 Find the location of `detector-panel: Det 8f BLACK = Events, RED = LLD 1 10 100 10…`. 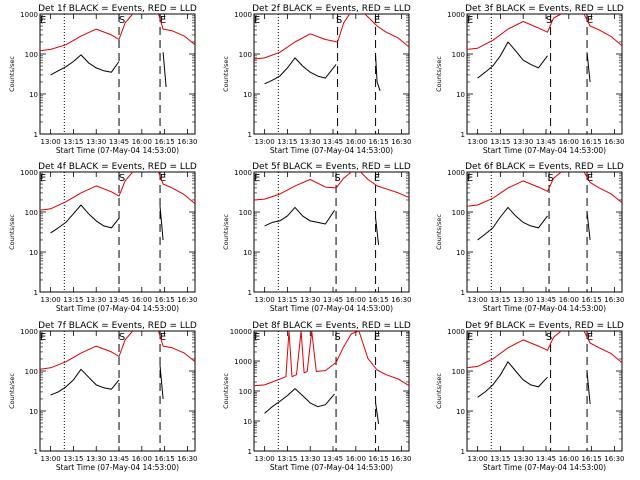

detector-panel: Det 8f BLACK = Events, RED = LLD 1 10 100 10… is located at coordinates (316, 396).